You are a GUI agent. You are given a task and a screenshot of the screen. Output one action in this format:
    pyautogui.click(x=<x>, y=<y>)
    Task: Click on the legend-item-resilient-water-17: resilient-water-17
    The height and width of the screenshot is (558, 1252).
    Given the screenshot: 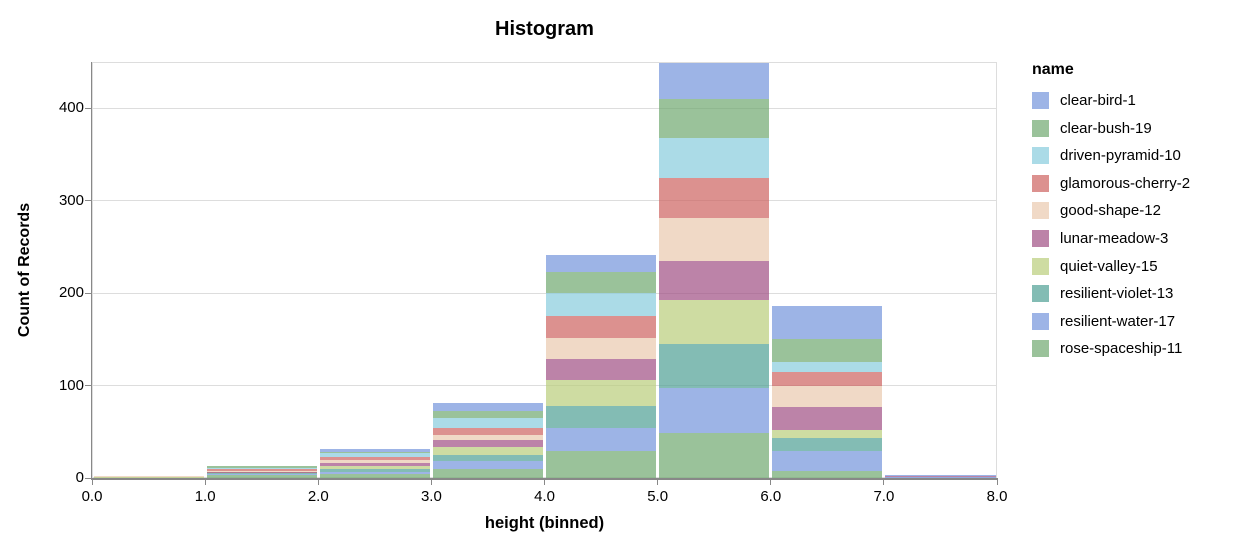 What is the action you would take?
    pyautogui.click(x=1142, y=321)
    